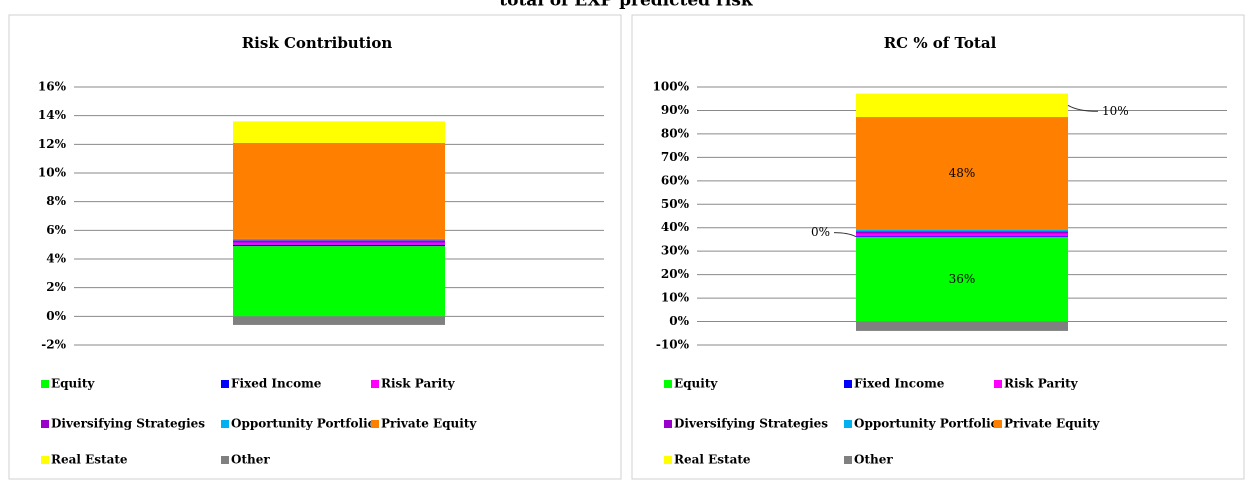 This screenshot has height=483, width=1252. What do you see at coordinates (675, 274) in the screenshot?
I see `y-tick-label: 20%` at bounding box center [675, 274].